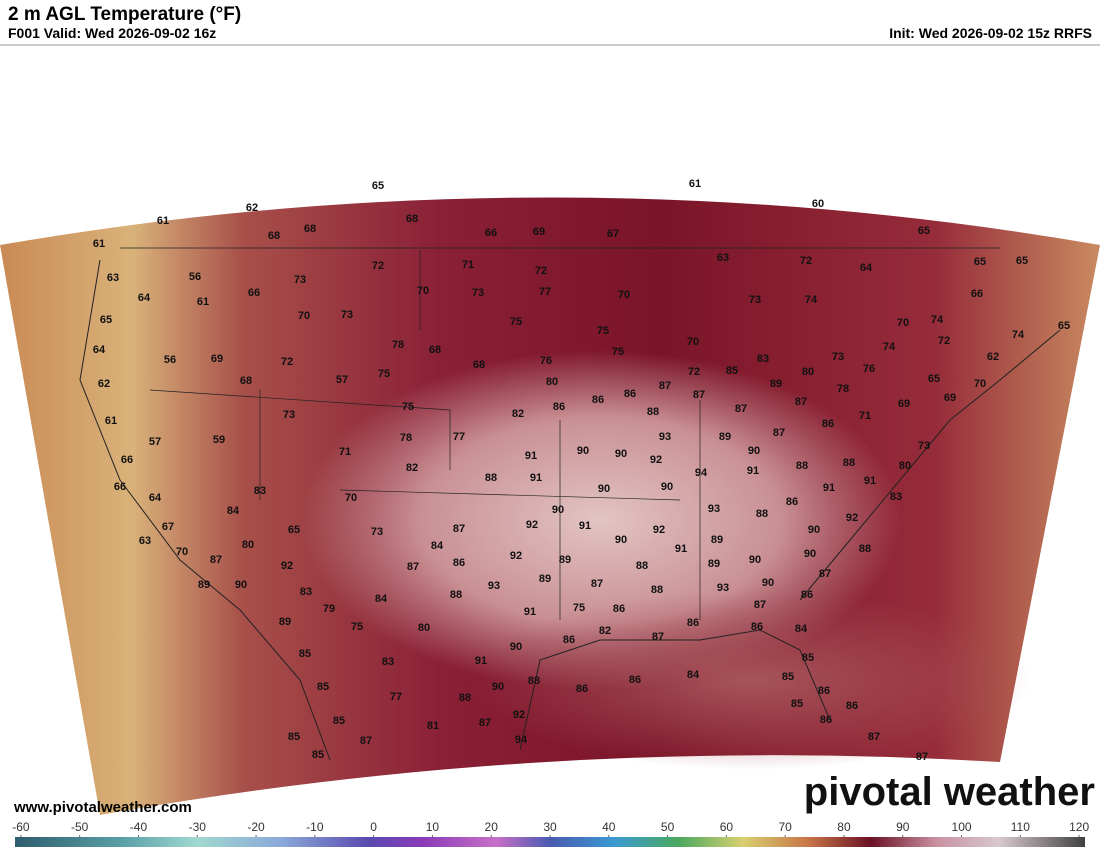 This screenshot has width=1100, height=855. Describe the element at coordinates (818, 204) in the screenshot. I see `temperature-label: 60` at that location.